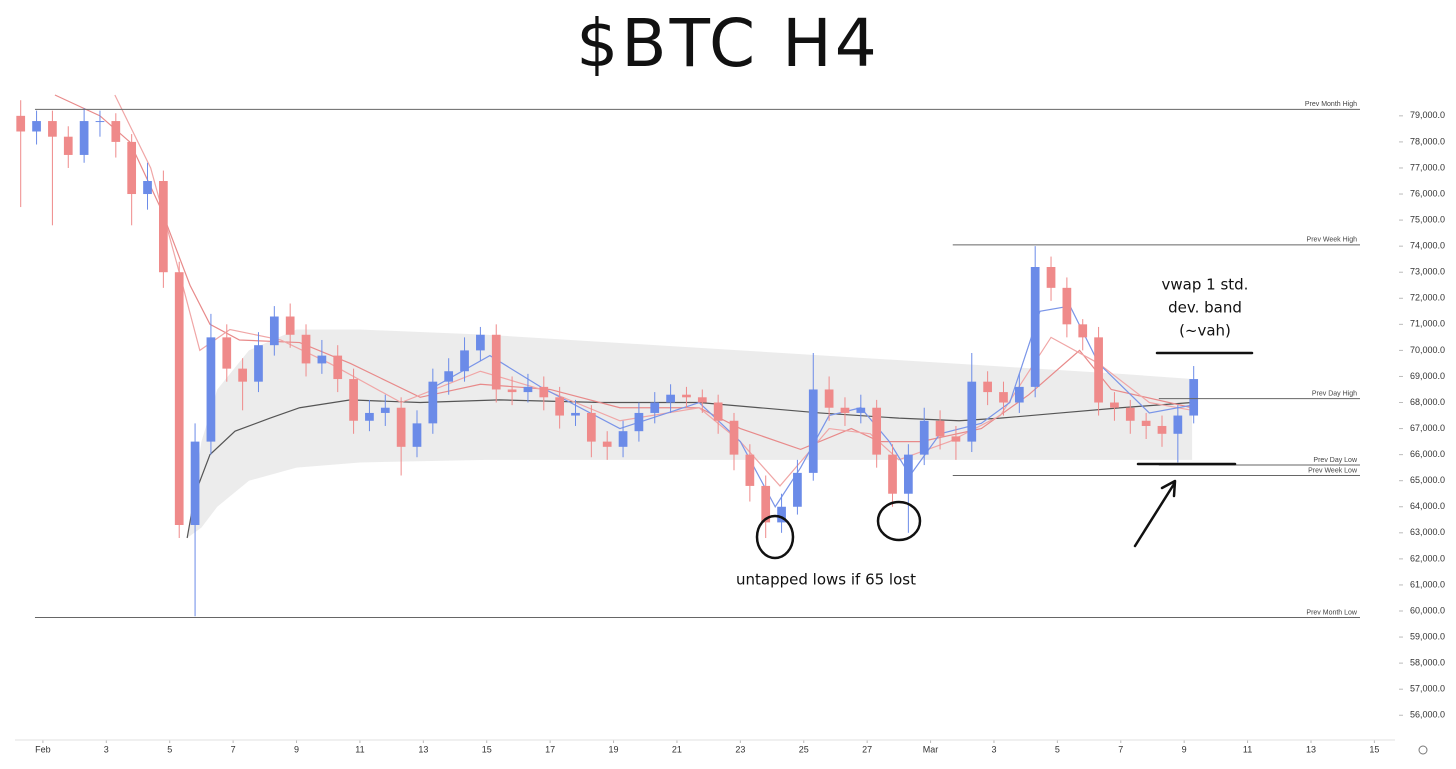  What do you see at coordinates (1334, 393) in the screenshot?
I see `level-label: Prev Day High` at bounding box center [1334, 393].